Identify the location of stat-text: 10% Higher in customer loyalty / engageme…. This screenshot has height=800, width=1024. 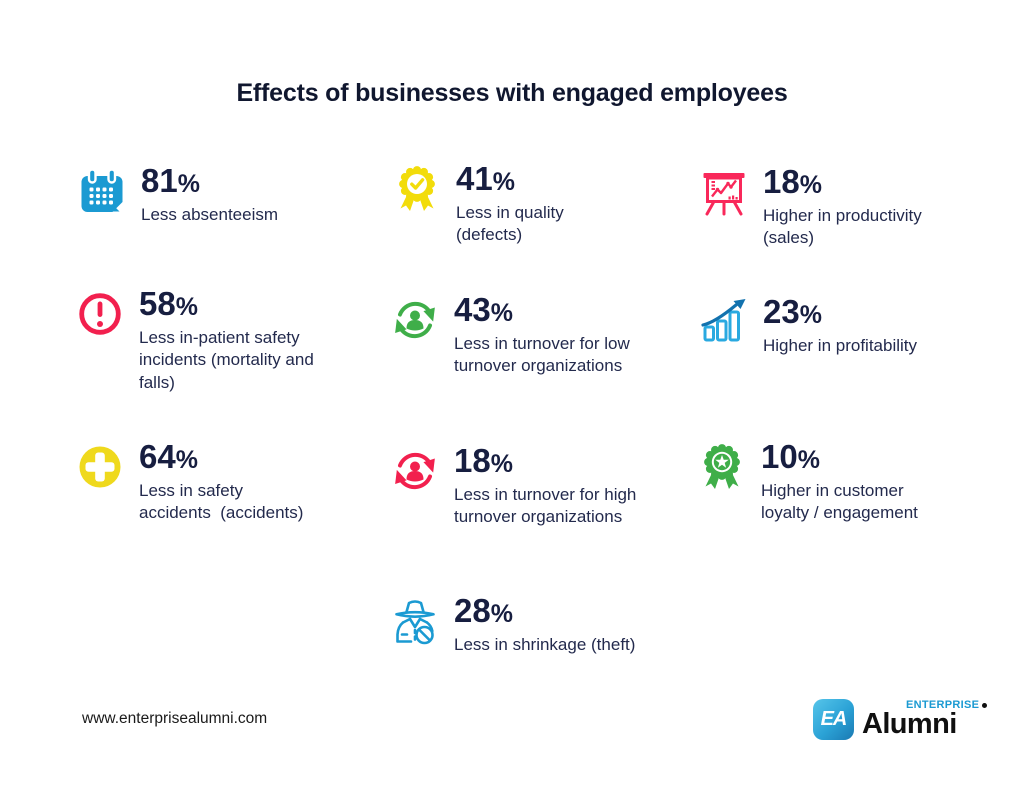
(839, 482).